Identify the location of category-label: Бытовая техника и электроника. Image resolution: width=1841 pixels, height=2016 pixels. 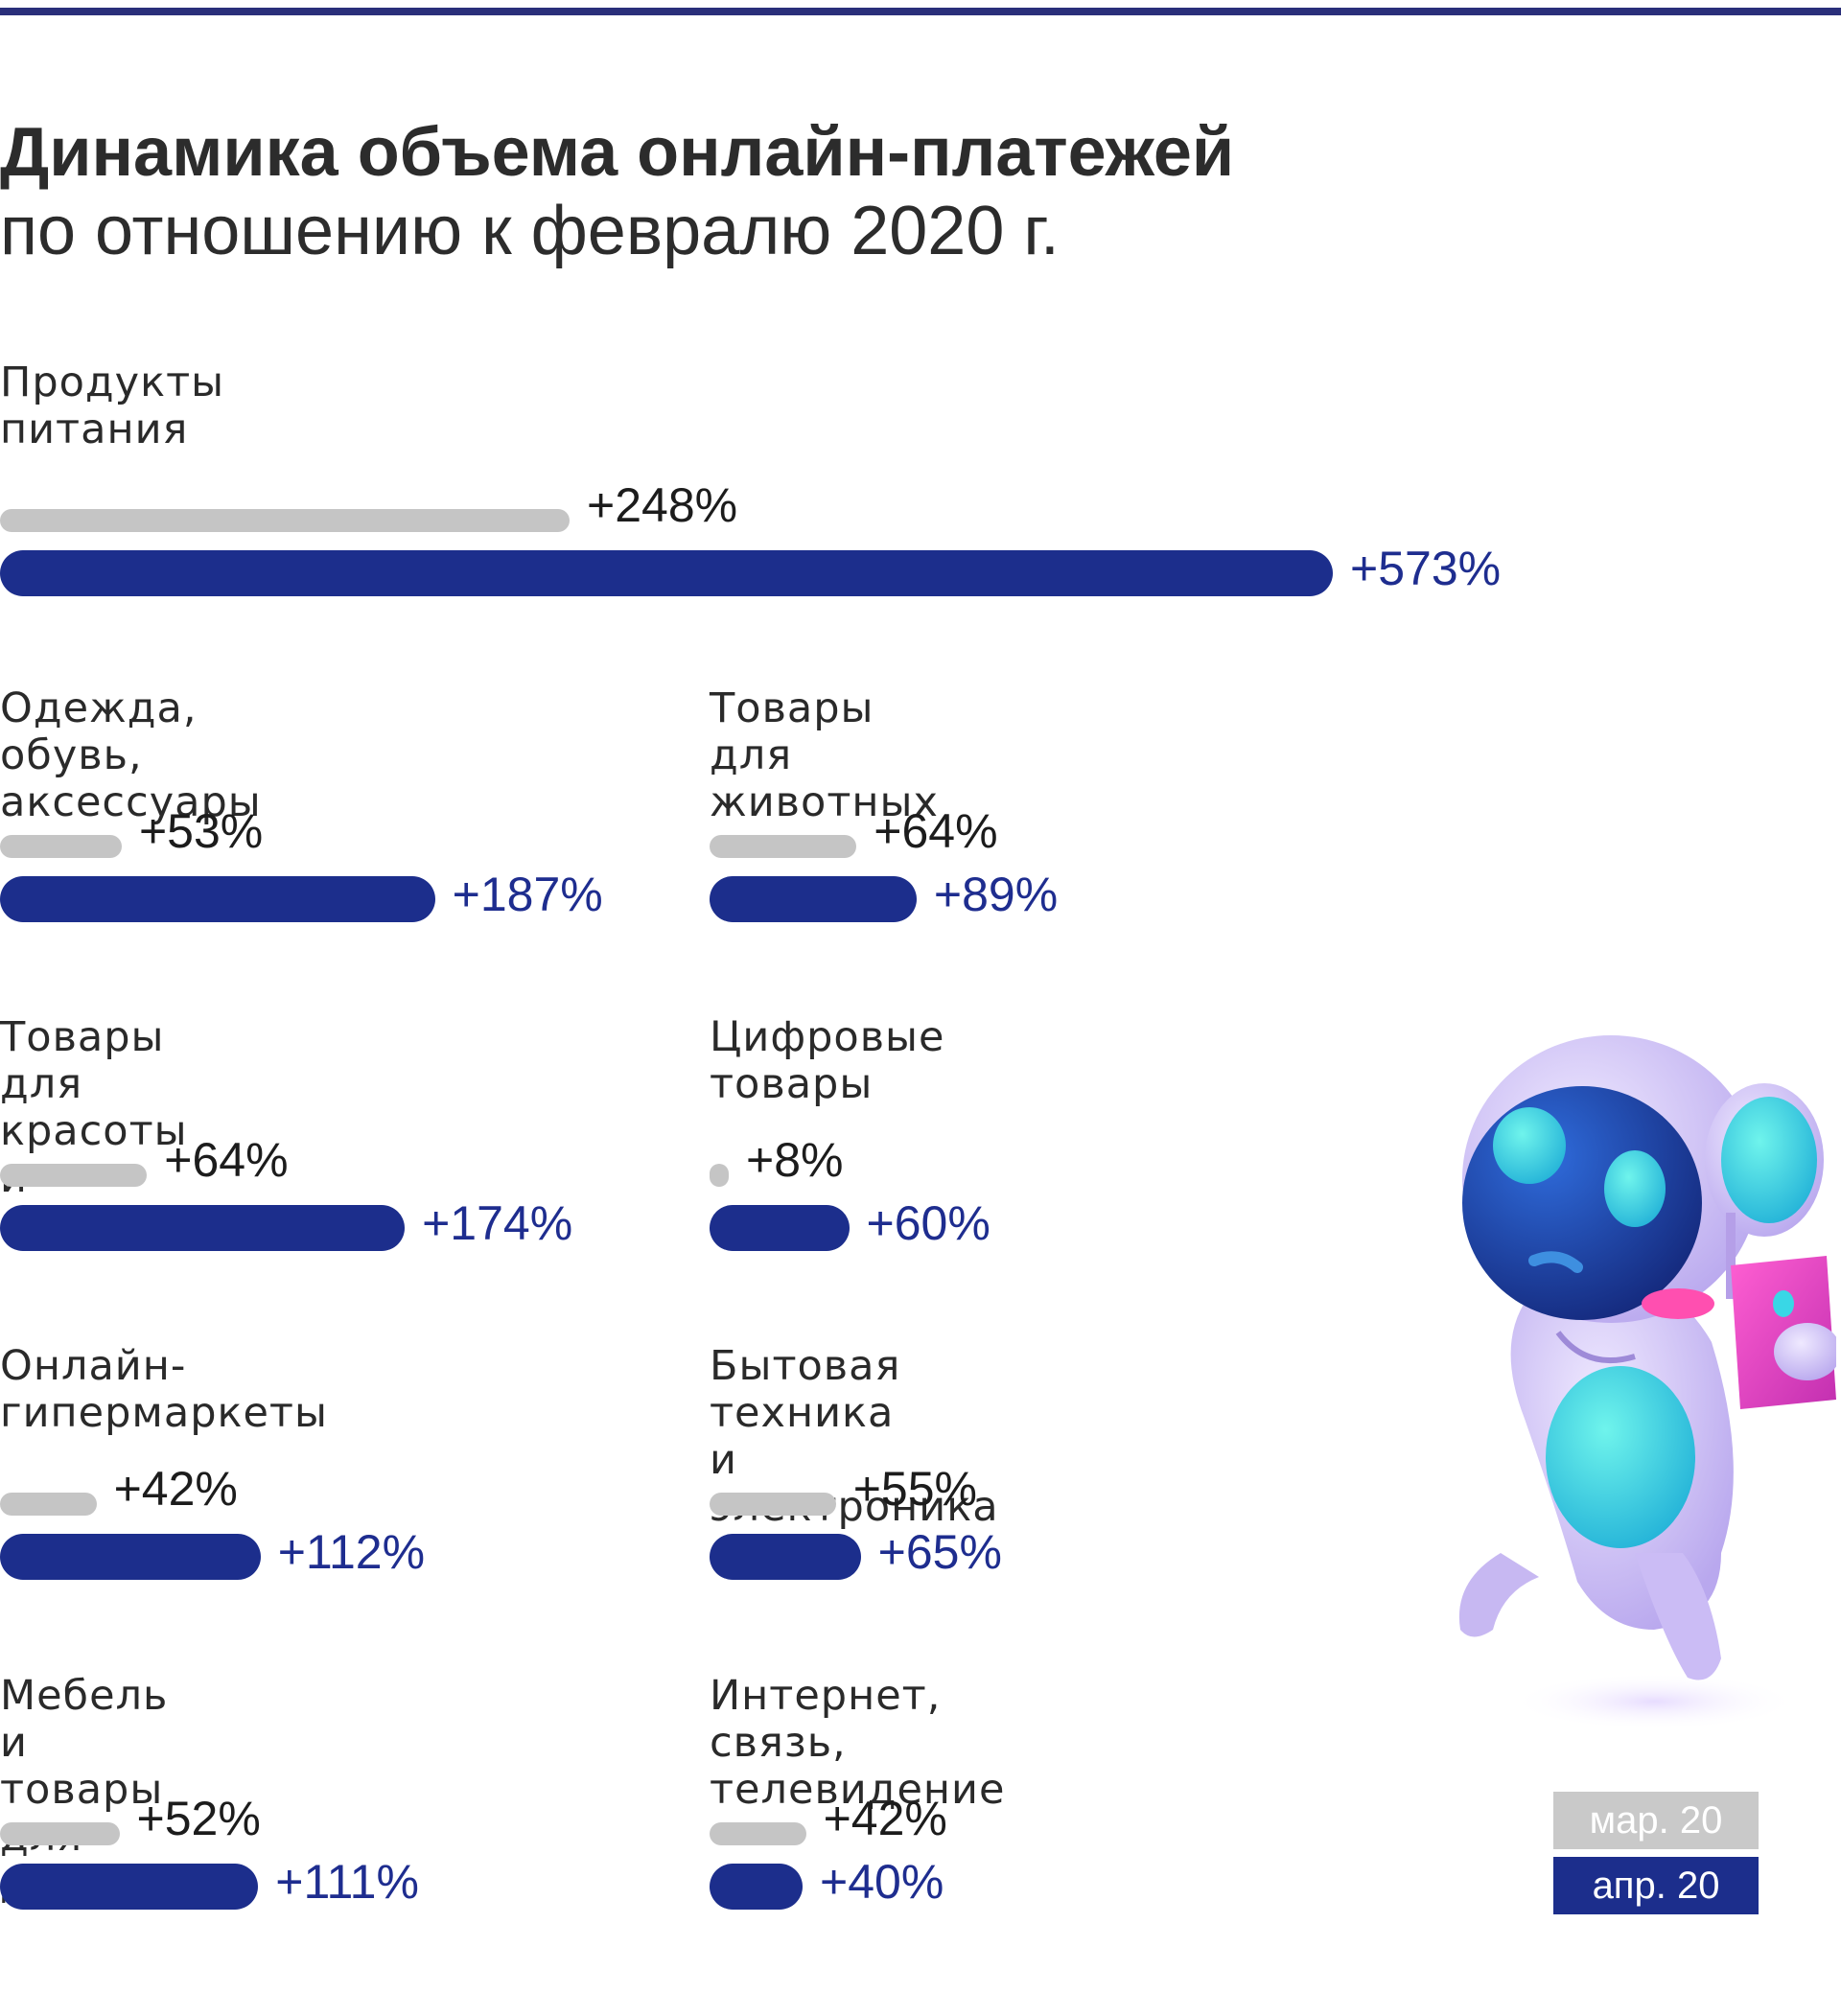
(854, 1436).